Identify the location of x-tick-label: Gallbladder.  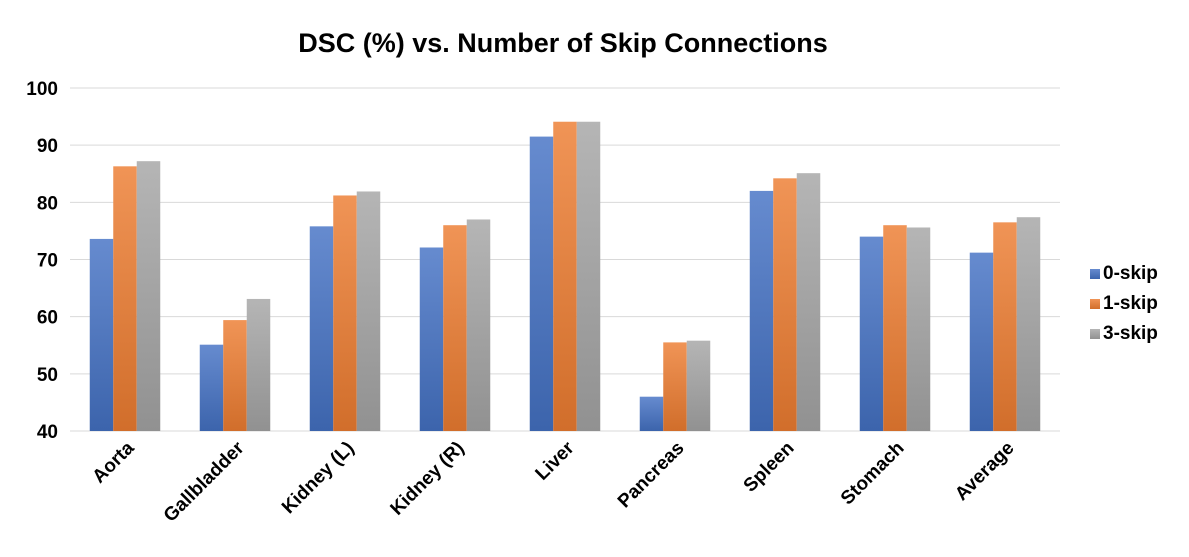
(204, 481).